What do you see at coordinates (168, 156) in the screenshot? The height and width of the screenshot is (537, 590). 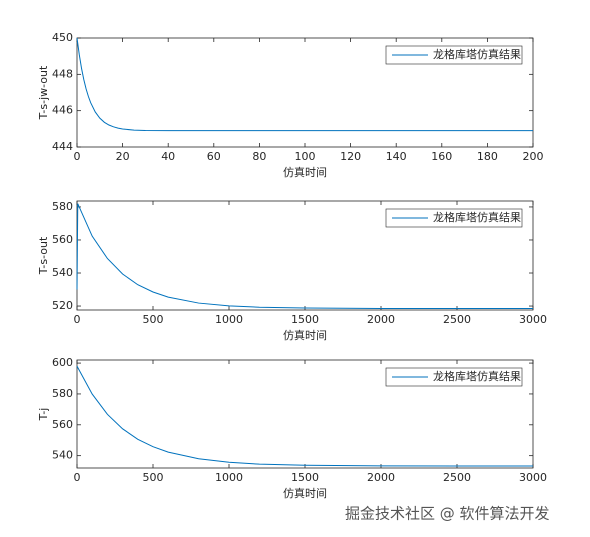 I see `x-tick-label: 40` at bounding box center [168, 156].